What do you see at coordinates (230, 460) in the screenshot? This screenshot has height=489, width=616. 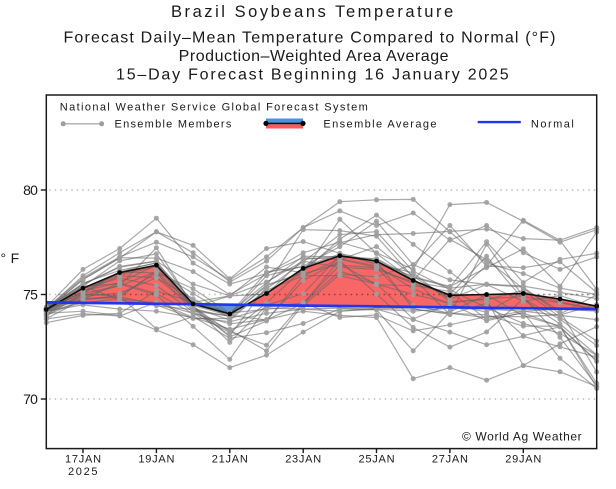 I see `svg-text: 21JAN` at bounding box center [230, 460].